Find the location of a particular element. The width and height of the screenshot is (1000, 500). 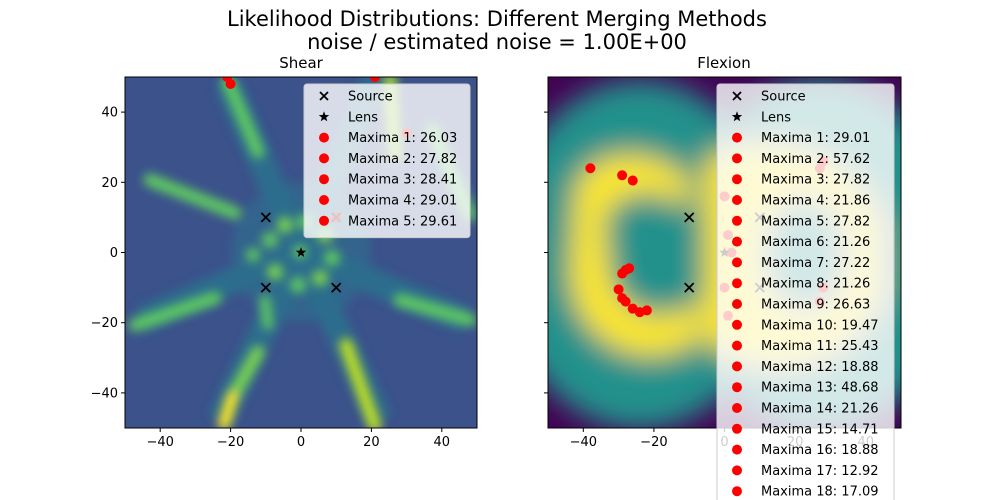

shear-y-tick-label: 40 is located at coordinates (109, 113).